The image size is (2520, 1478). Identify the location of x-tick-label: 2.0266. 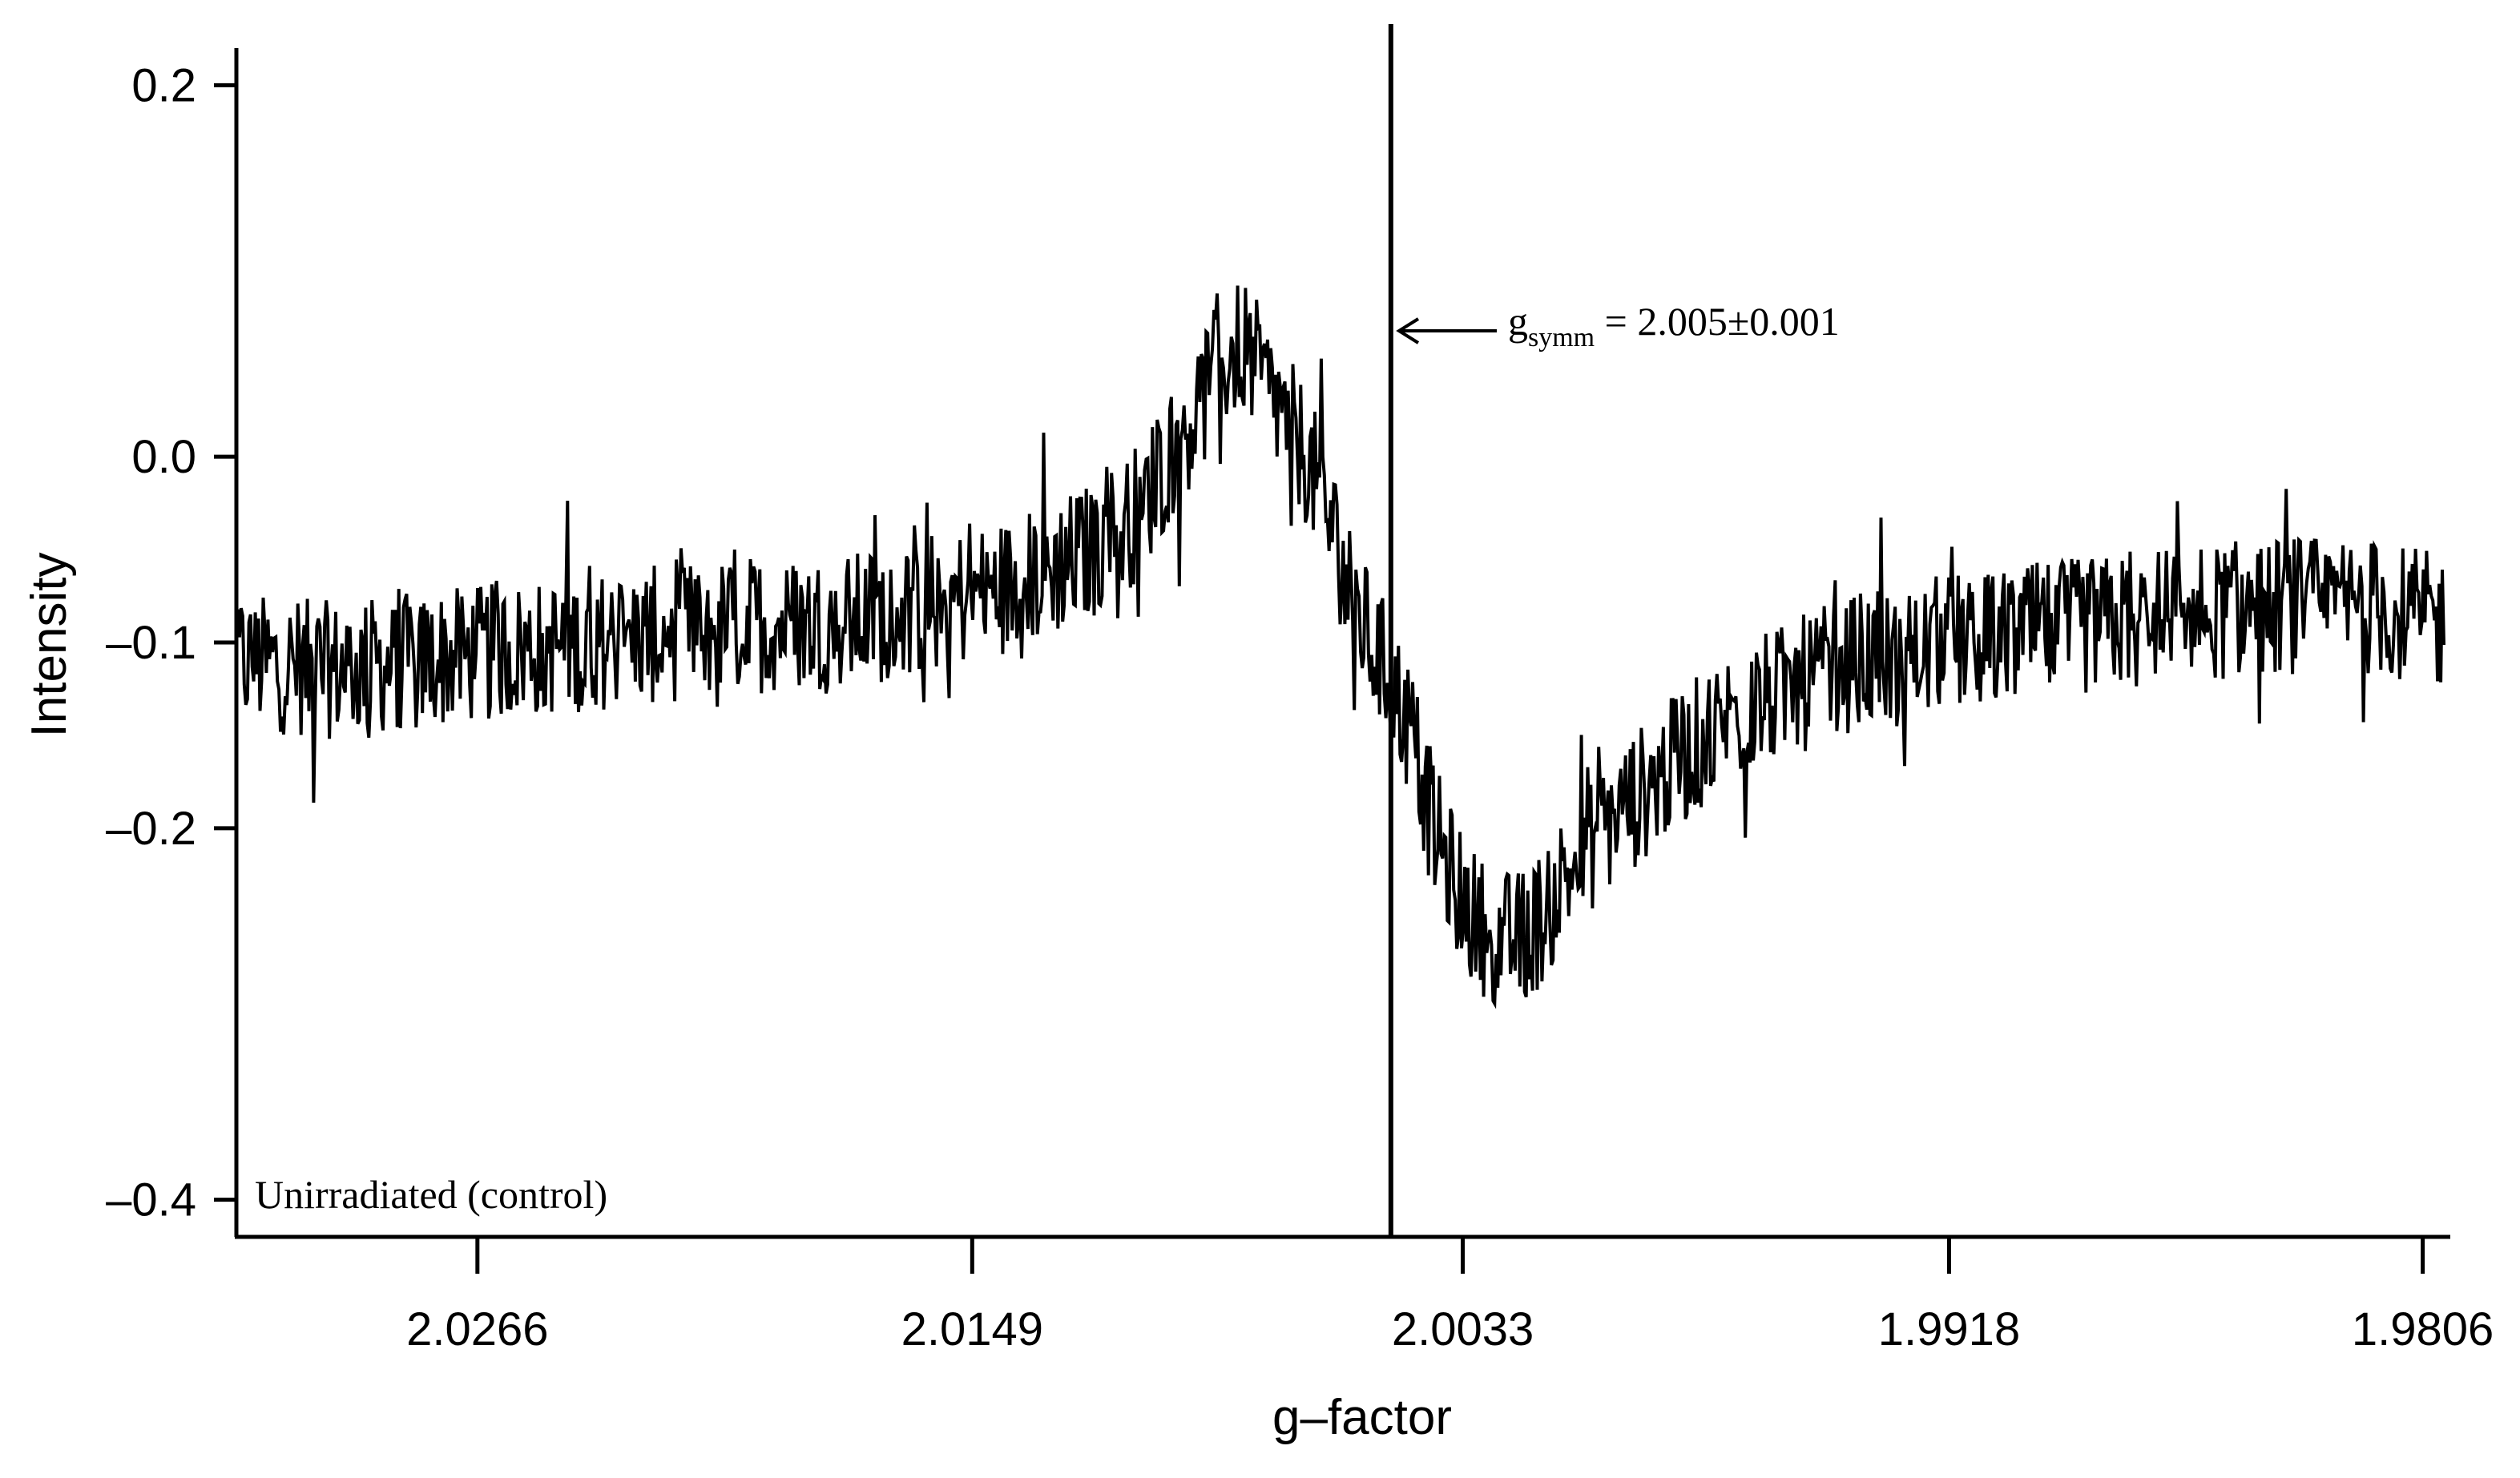
(477, 1329).